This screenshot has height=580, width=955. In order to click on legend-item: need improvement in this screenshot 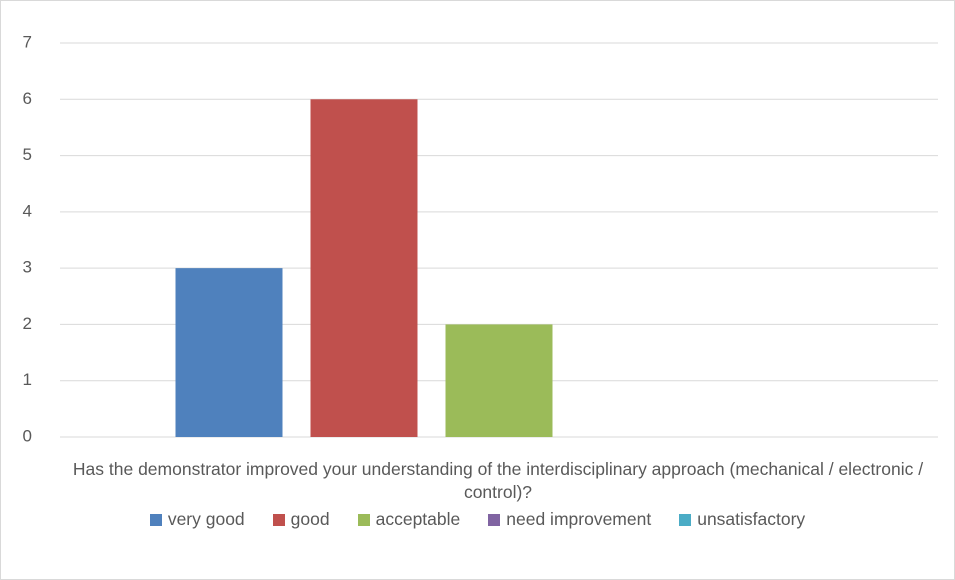, I will do `click(569, 519)`.